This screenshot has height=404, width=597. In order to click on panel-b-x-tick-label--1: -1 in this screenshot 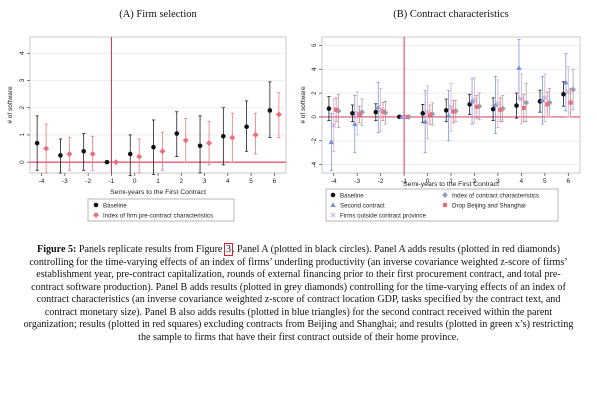, I will do `click(404, 181)`.